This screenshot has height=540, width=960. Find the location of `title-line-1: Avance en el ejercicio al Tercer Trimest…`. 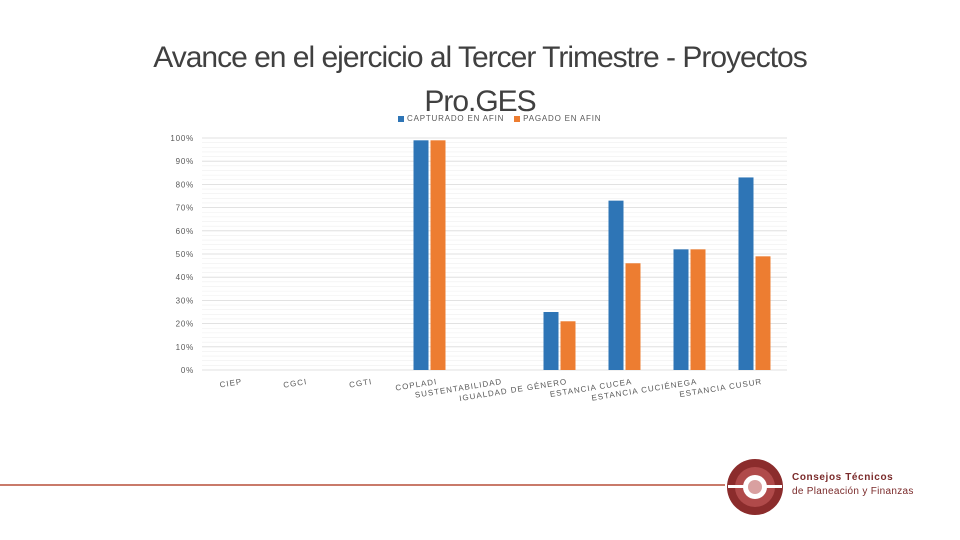

title-line-1: Avance en el ejercicio al Tercer Trimest… is located at coordinates (480, 57).